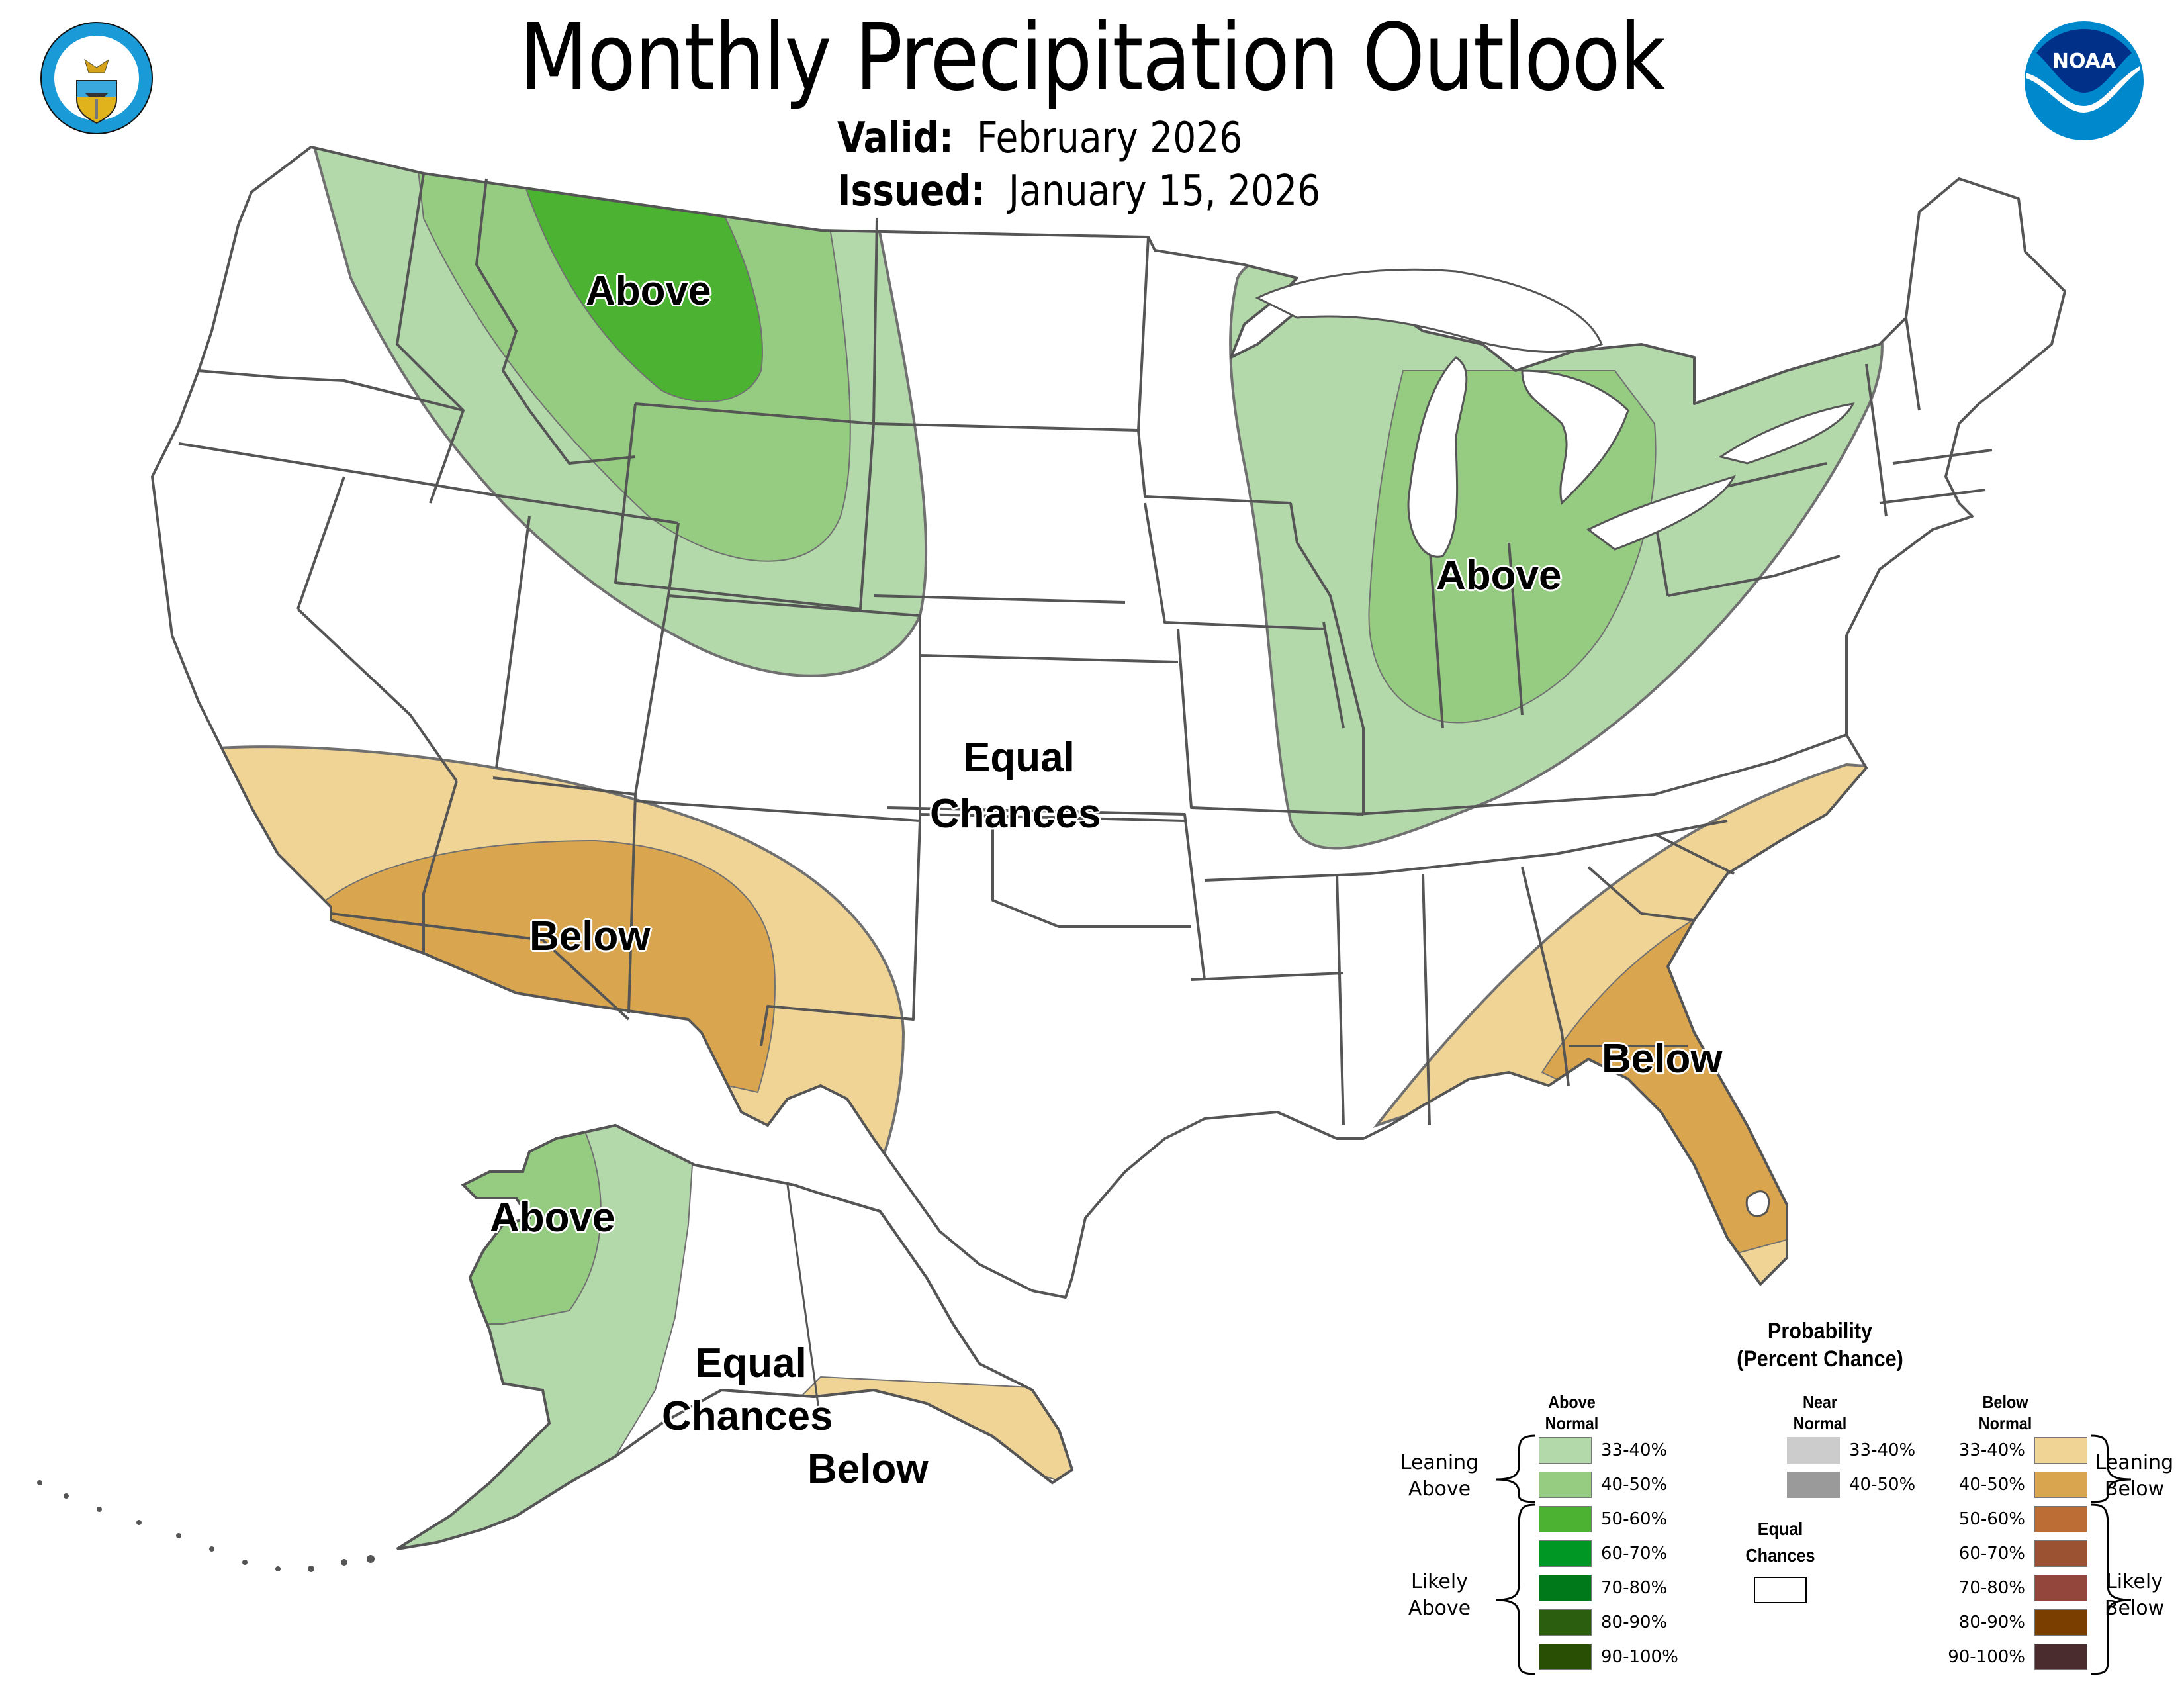 The width and height of the screenshot is (2184, 1688). What do you see at coordinates (1780, 1529) in the screenshot?
I see `legend-equal-line1: Equal` at bounding box center [1780, 1529].